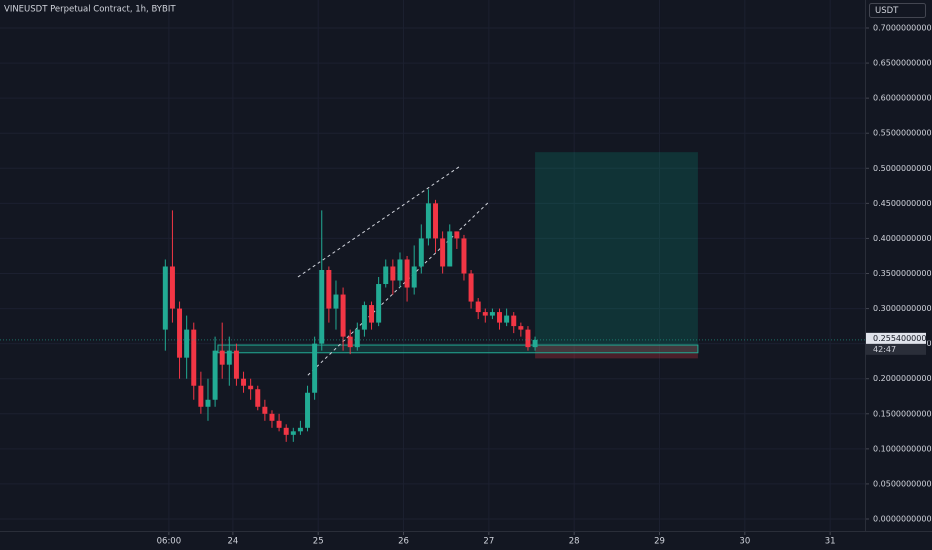 The height and width of the screenshot is (550, 932). I want to click on last-price-label: 0.255400000000, so click(902, 338).